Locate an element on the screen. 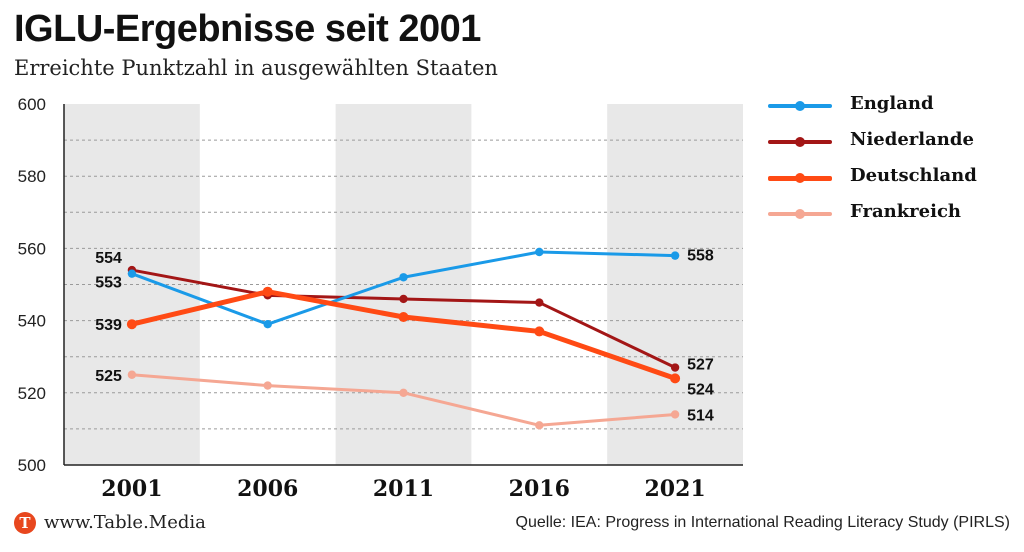  legend-item-niederlande: Niederlande is located at coordinates (893, 146).